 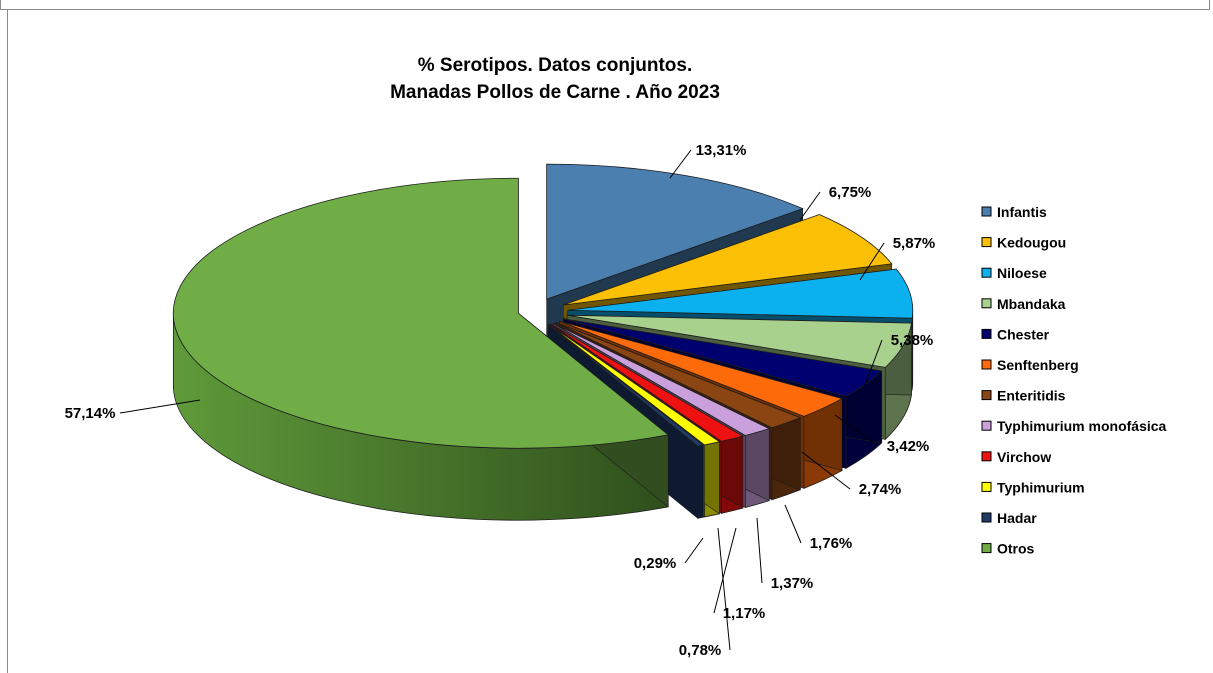 I want to click on leader-line-chester, so click(x=856, y=430).